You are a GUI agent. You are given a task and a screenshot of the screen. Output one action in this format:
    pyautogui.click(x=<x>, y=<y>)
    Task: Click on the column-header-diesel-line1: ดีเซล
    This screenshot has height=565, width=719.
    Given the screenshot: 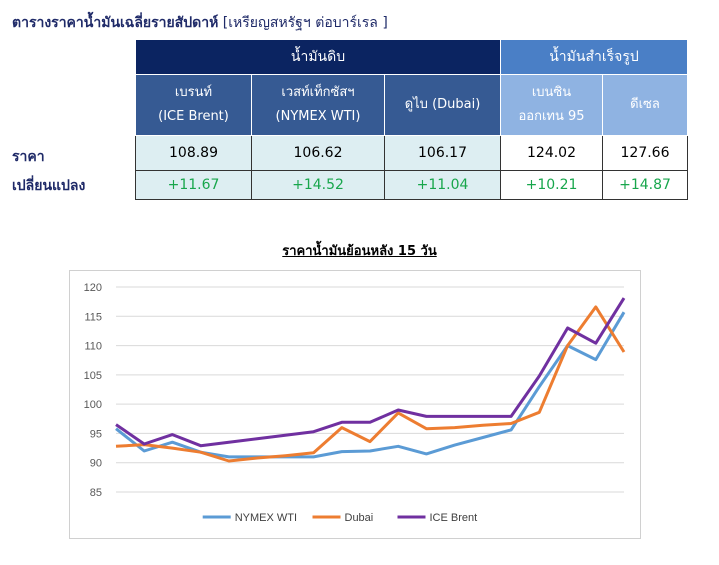 What is the action you would take?
    pyautogui.click(x=645, y=104)
    